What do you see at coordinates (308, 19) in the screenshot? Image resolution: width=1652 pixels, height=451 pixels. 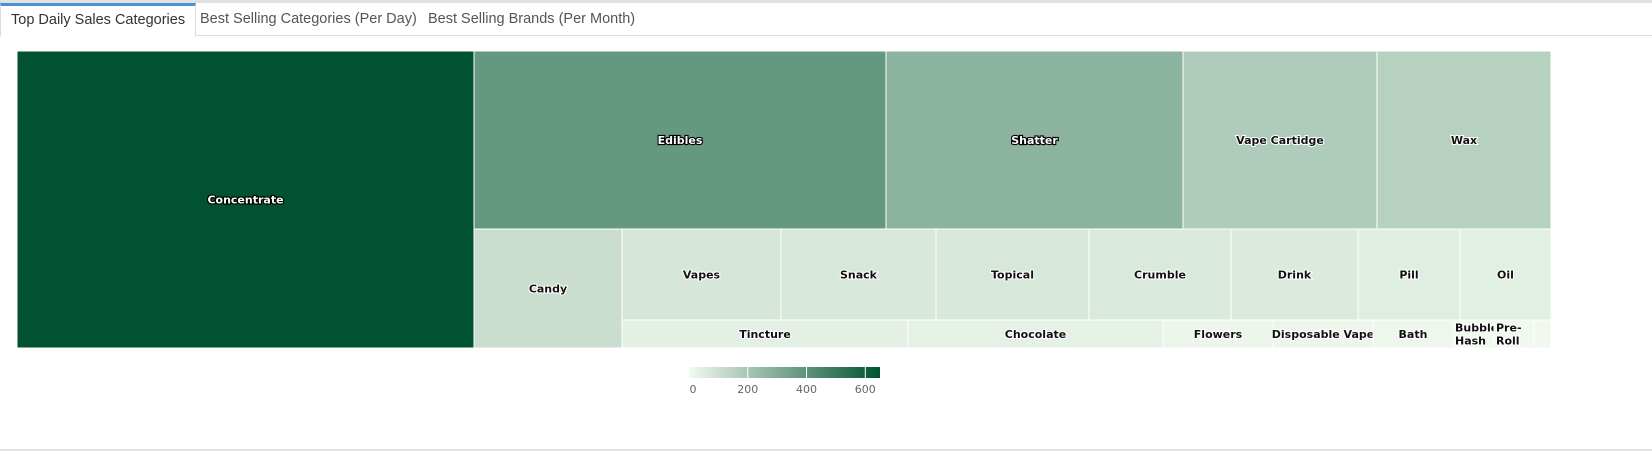 I see `tab-best-selling-categories: Best Selling Categories (Per Day)` at bounding box center [308, 19].